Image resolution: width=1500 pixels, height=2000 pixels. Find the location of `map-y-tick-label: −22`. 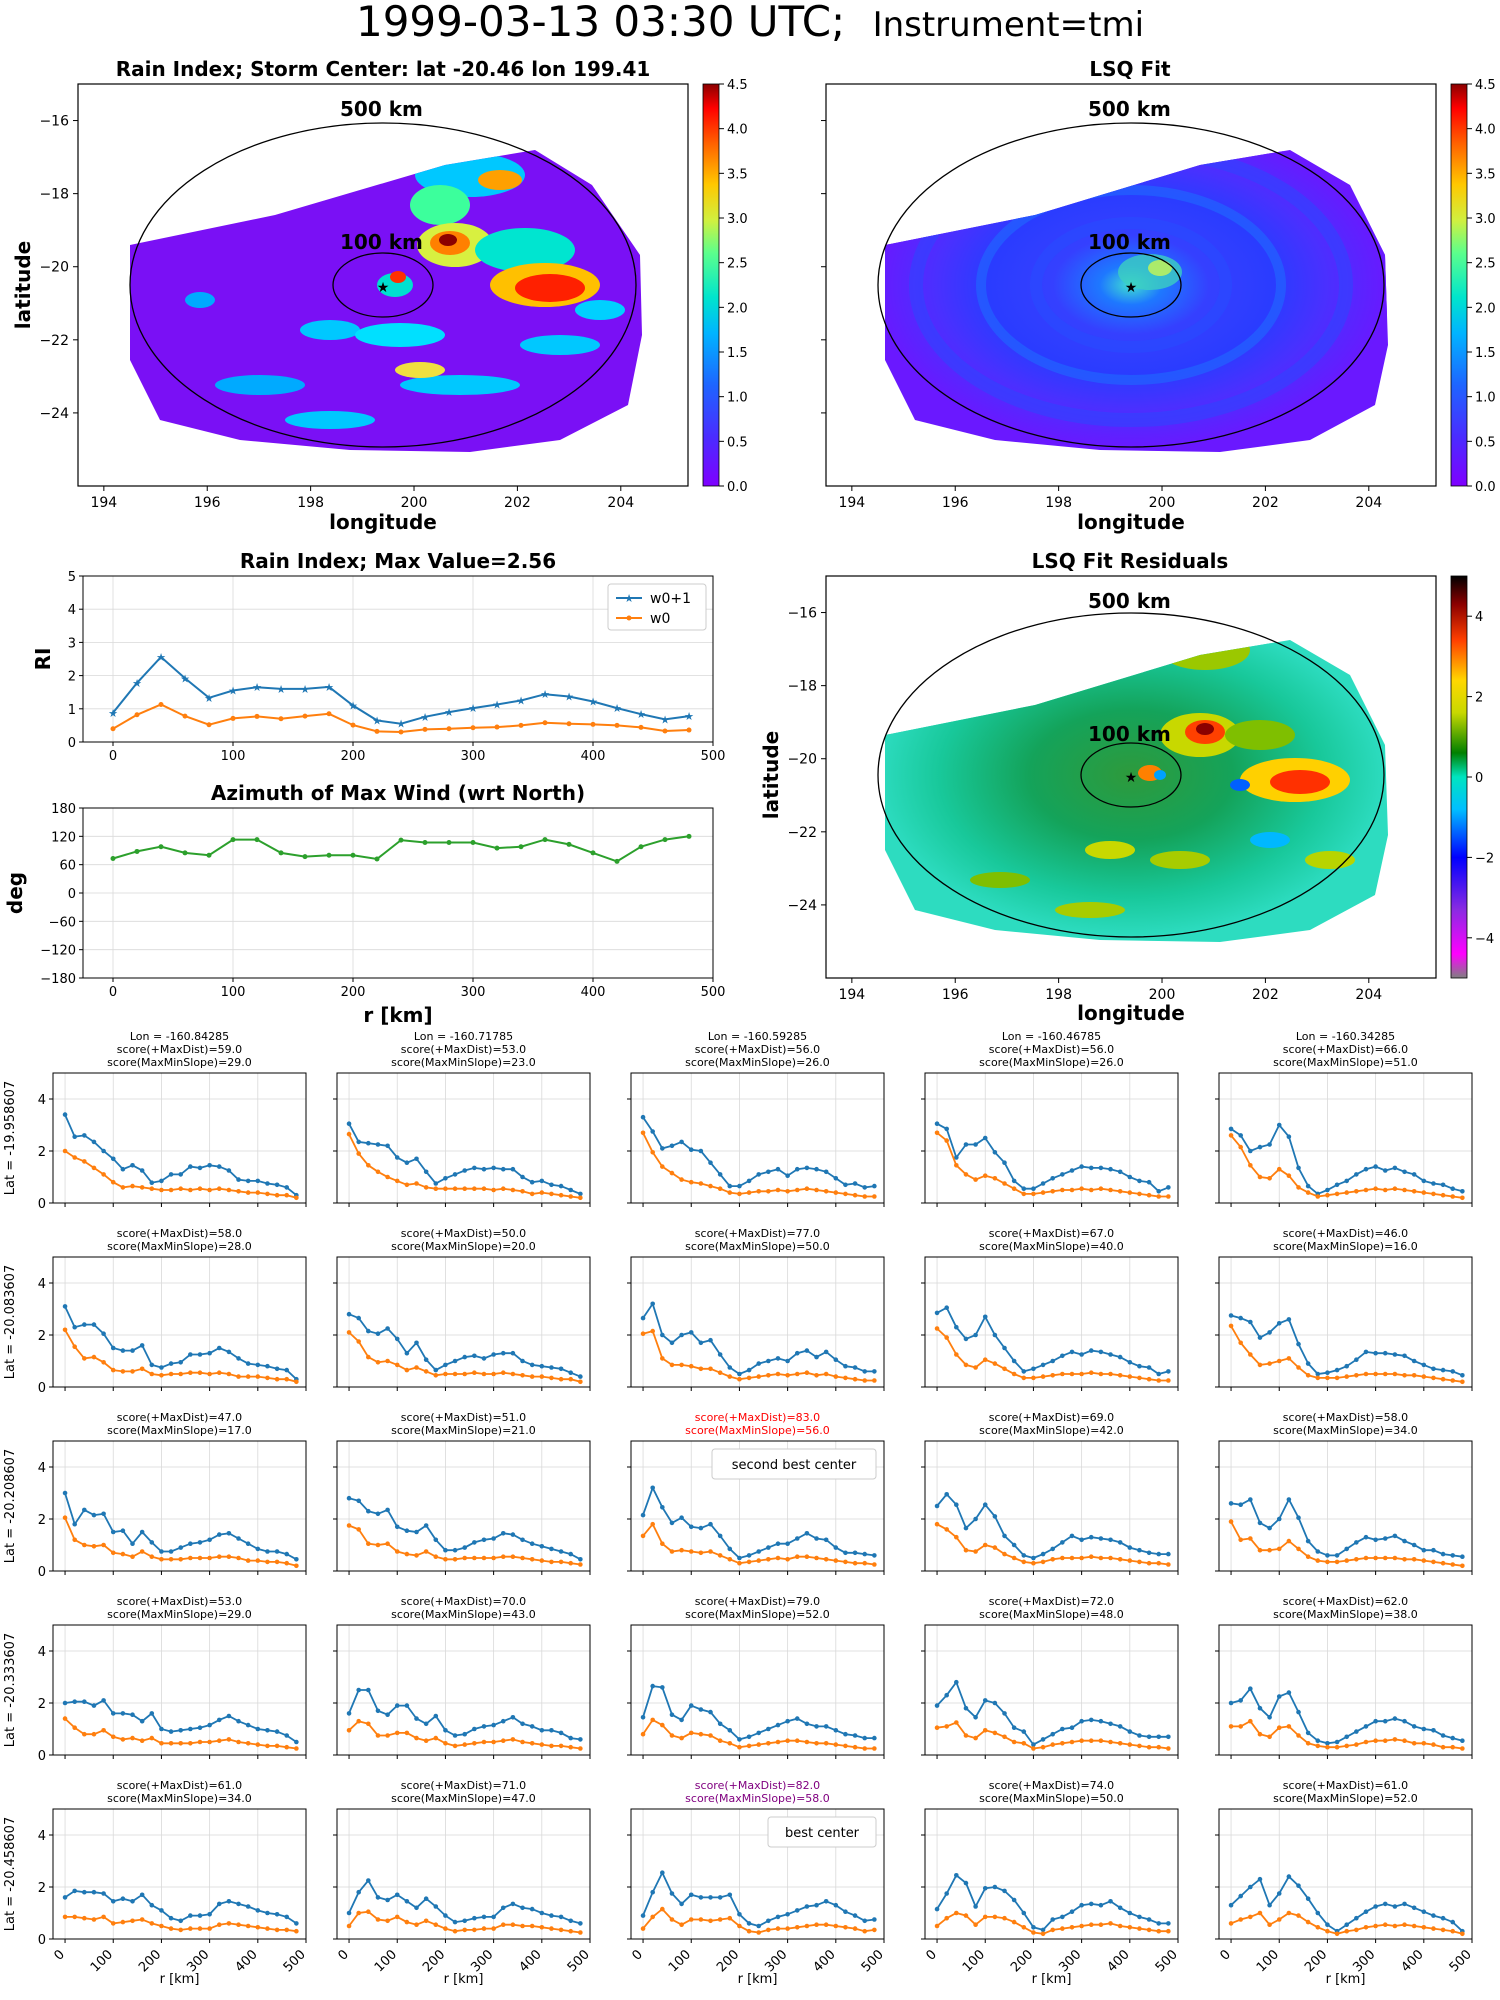

map-y-tick-label: −22 is located at coordinates (54, 341).